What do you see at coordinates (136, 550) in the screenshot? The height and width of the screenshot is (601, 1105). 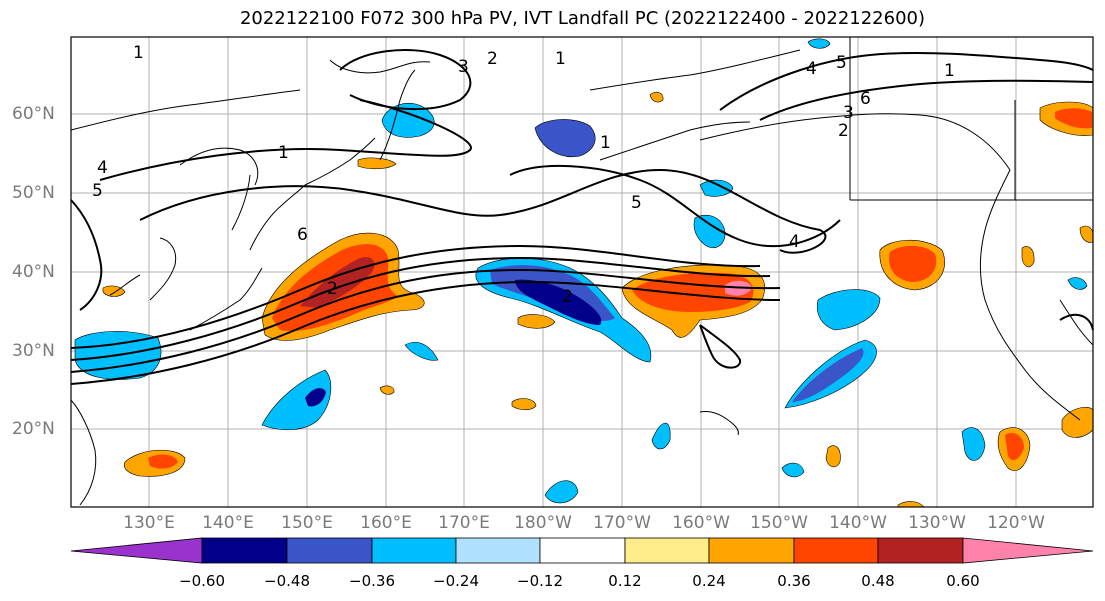 I see `colorbar-extend-low` at bounding box center [136, 550].